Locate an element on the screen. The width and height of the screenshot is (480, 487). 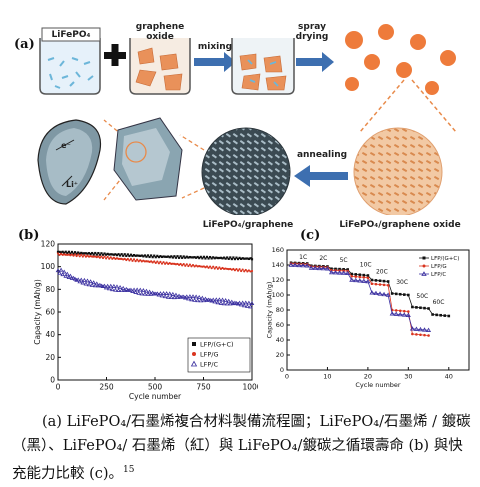
plus-icon is located at coordinates (115, 55).